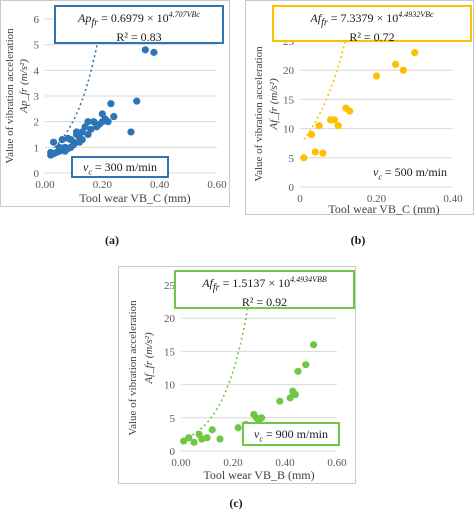 This screenshot has width=474, height=513. I want to click on equation-box-c: Affr = 1.5137 × 104.4934VBB R² = 0.92, so click(264, 289).